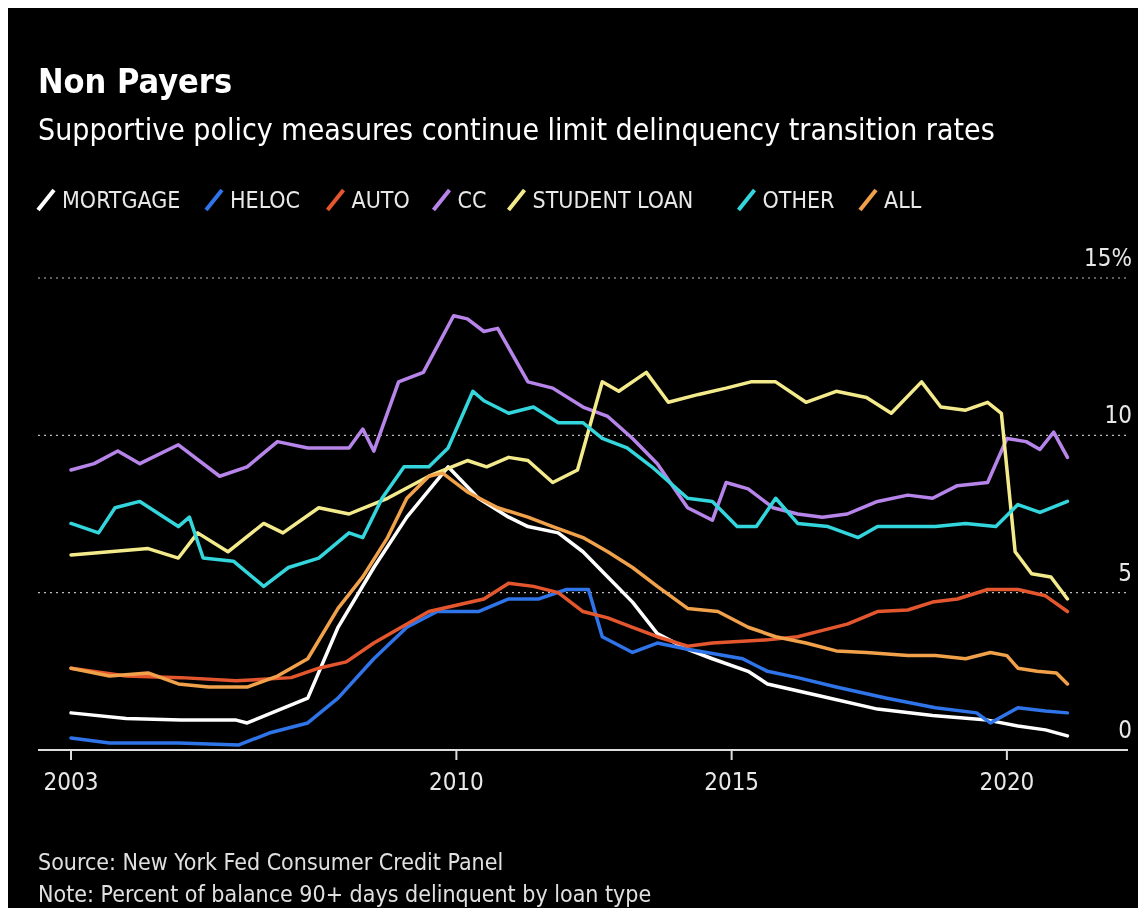 The width and height of the screenshot is (1146, 913). Describe the element at coordinates (271, 862) in the screenshot. I see `source-note: Source: New York Fed Consumer Credit Panel` at that location.